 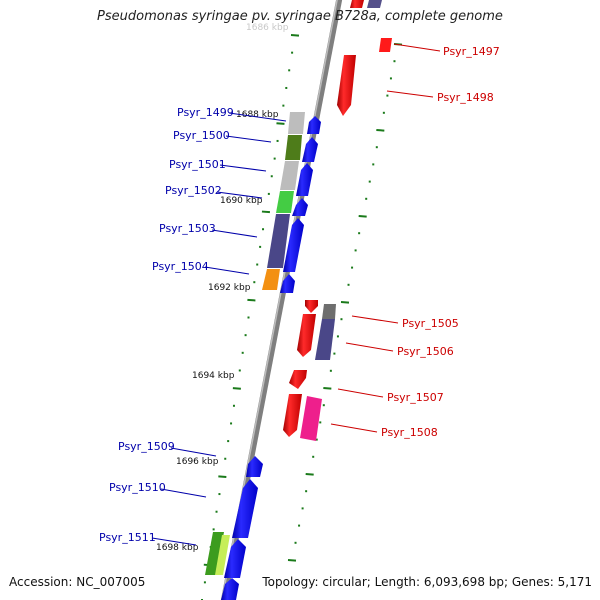 I want to click on gene-psyr-1499-box, so click(x=296, y=123).